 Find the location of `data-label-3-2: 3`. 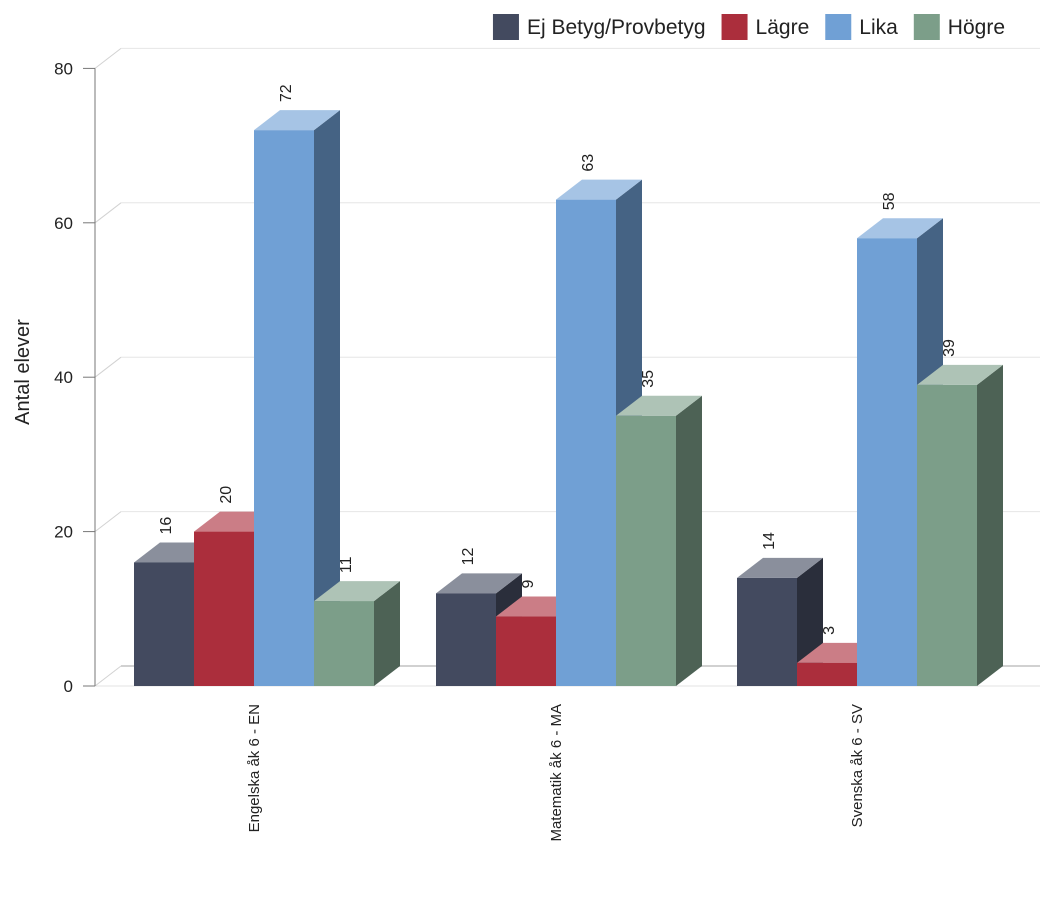

data-label-3-2: 3 is located at coordinates (829, 630).